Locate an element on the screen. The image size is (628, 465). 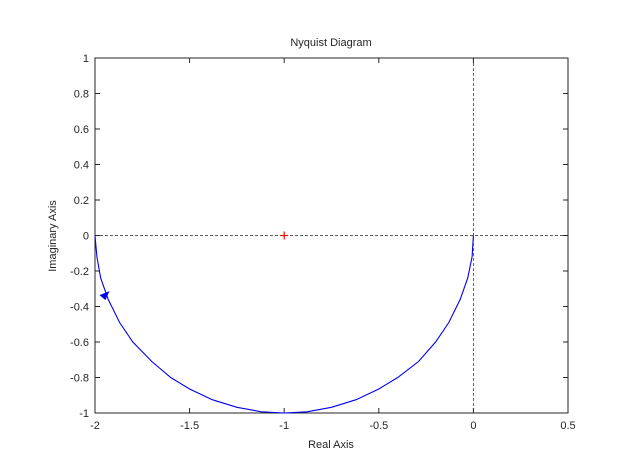
y-tick-label: 0.6 is located at coordinates (81, 130).